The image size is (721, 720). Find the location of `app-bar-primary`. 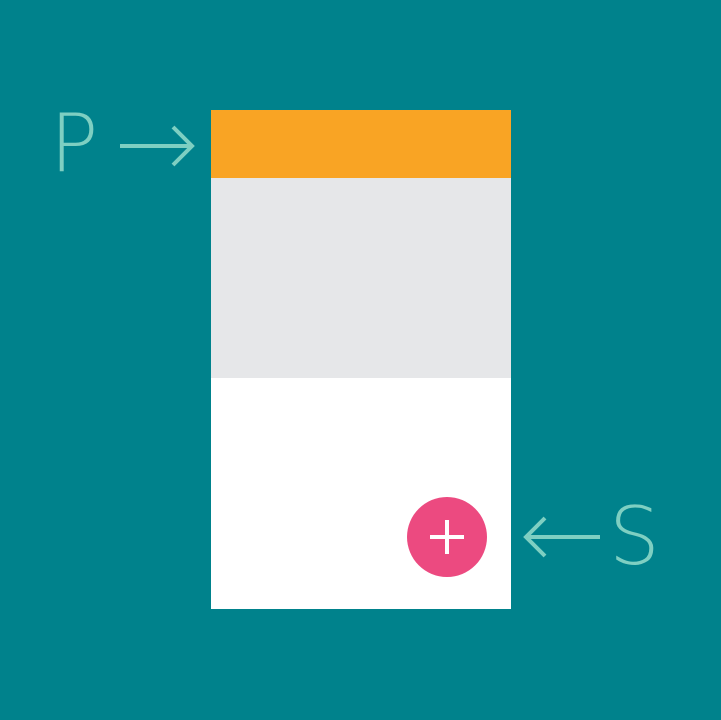

app-bar-primary is located at coordinates (361, 144).